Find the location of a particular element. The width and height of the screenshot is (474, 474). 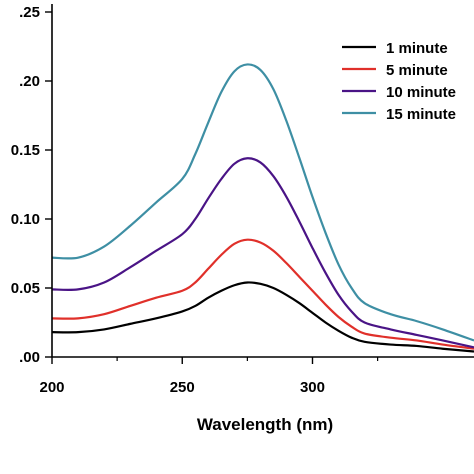

legend-label-3: 10 minute is located at coordinates (421, 92).